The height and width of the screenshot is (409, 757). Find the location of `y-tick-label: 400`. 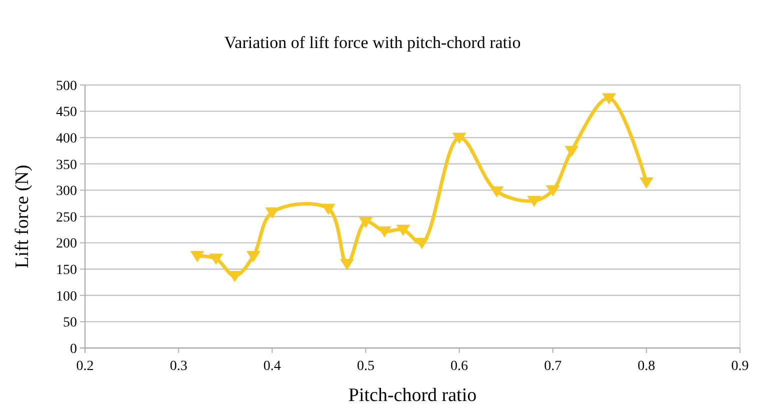

y-tick-label: 400 is located at coordinates (66, 139).